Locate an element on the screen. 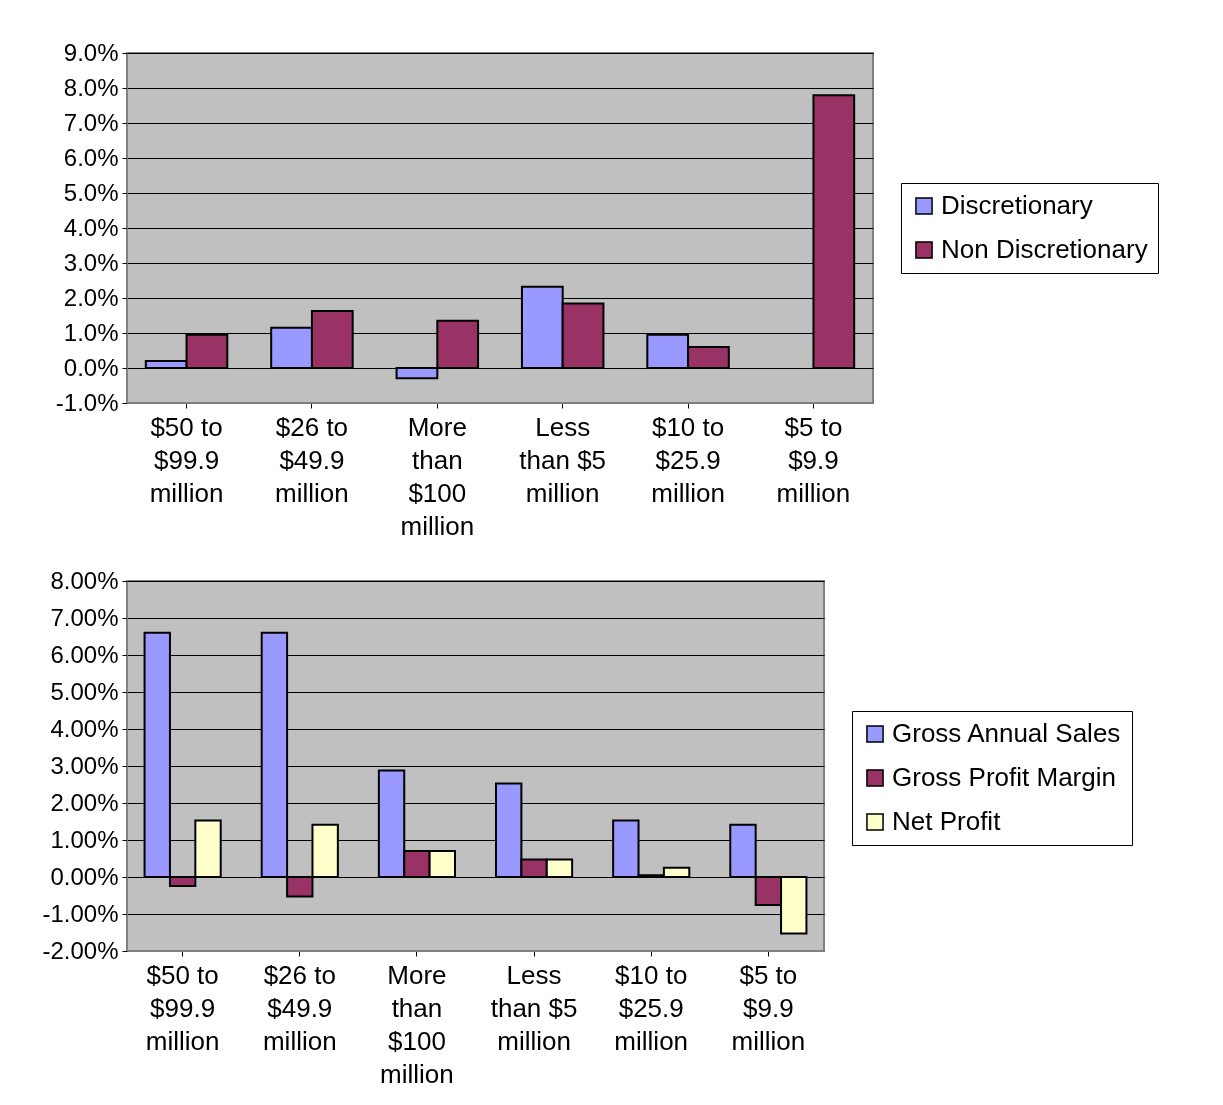 Image resolution: width=1223 pixels, height=1105 pixels. y-tick-label: 1.00% is located at coordinates (84, 839).